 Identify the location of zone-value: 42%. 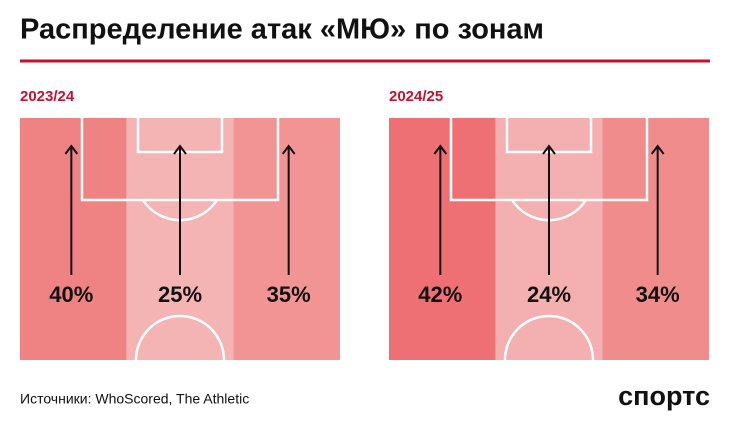
(440, 294).